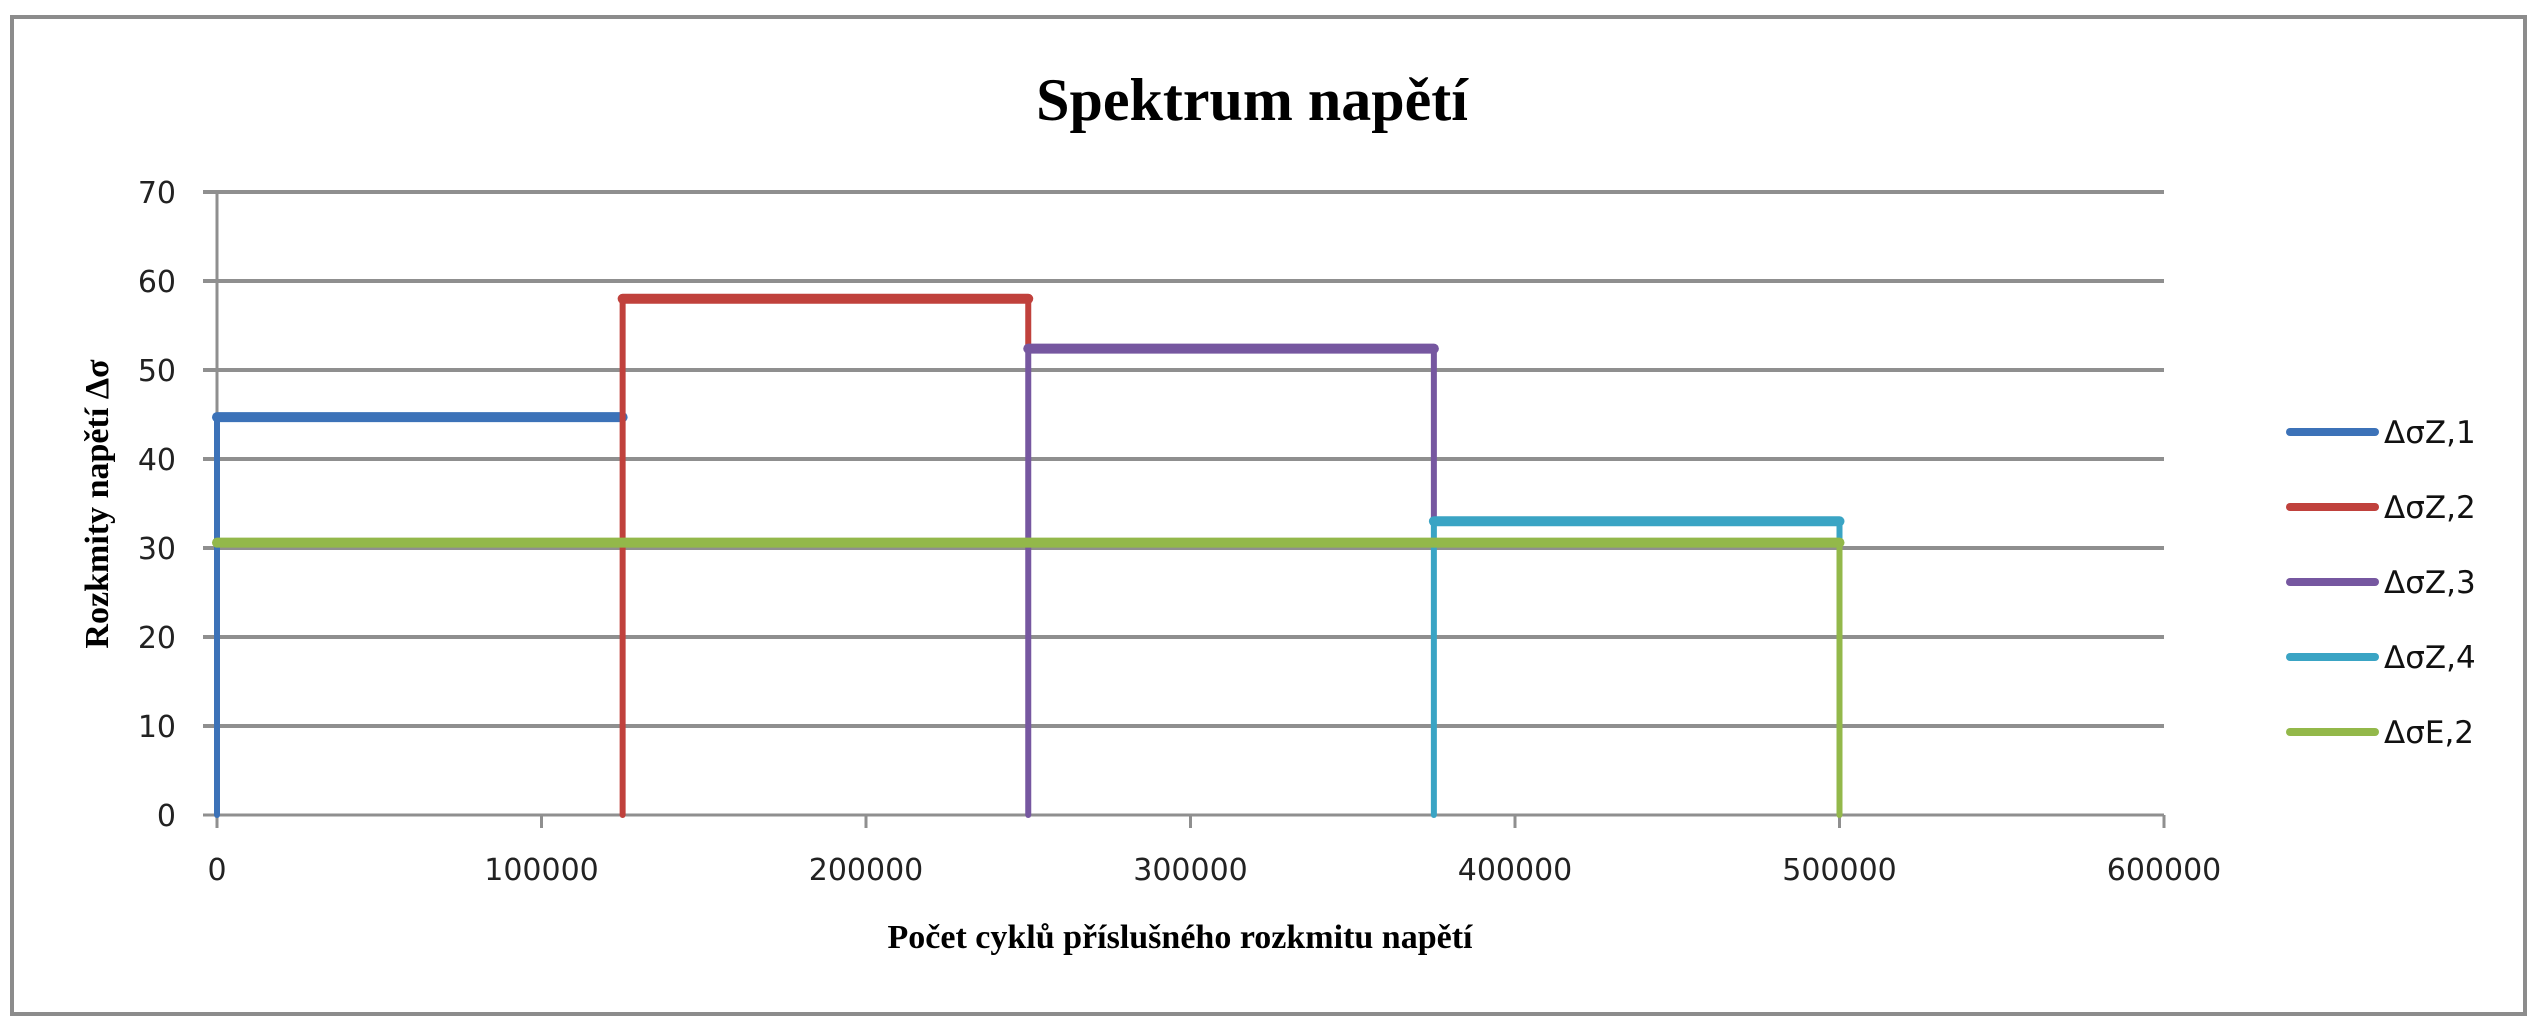  What do you see at coordinates (2381, 508) in the screenshot?
I see `legend-item: ΔσZ,2` at bounding box center [2381, 508].